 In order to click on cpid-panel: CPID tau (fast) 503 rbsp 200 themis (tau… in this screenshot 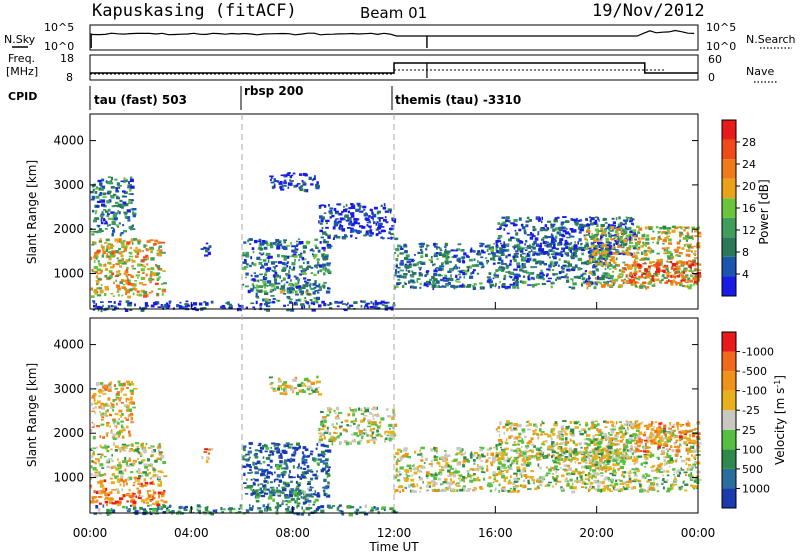, I will do `click(264, 97)`.